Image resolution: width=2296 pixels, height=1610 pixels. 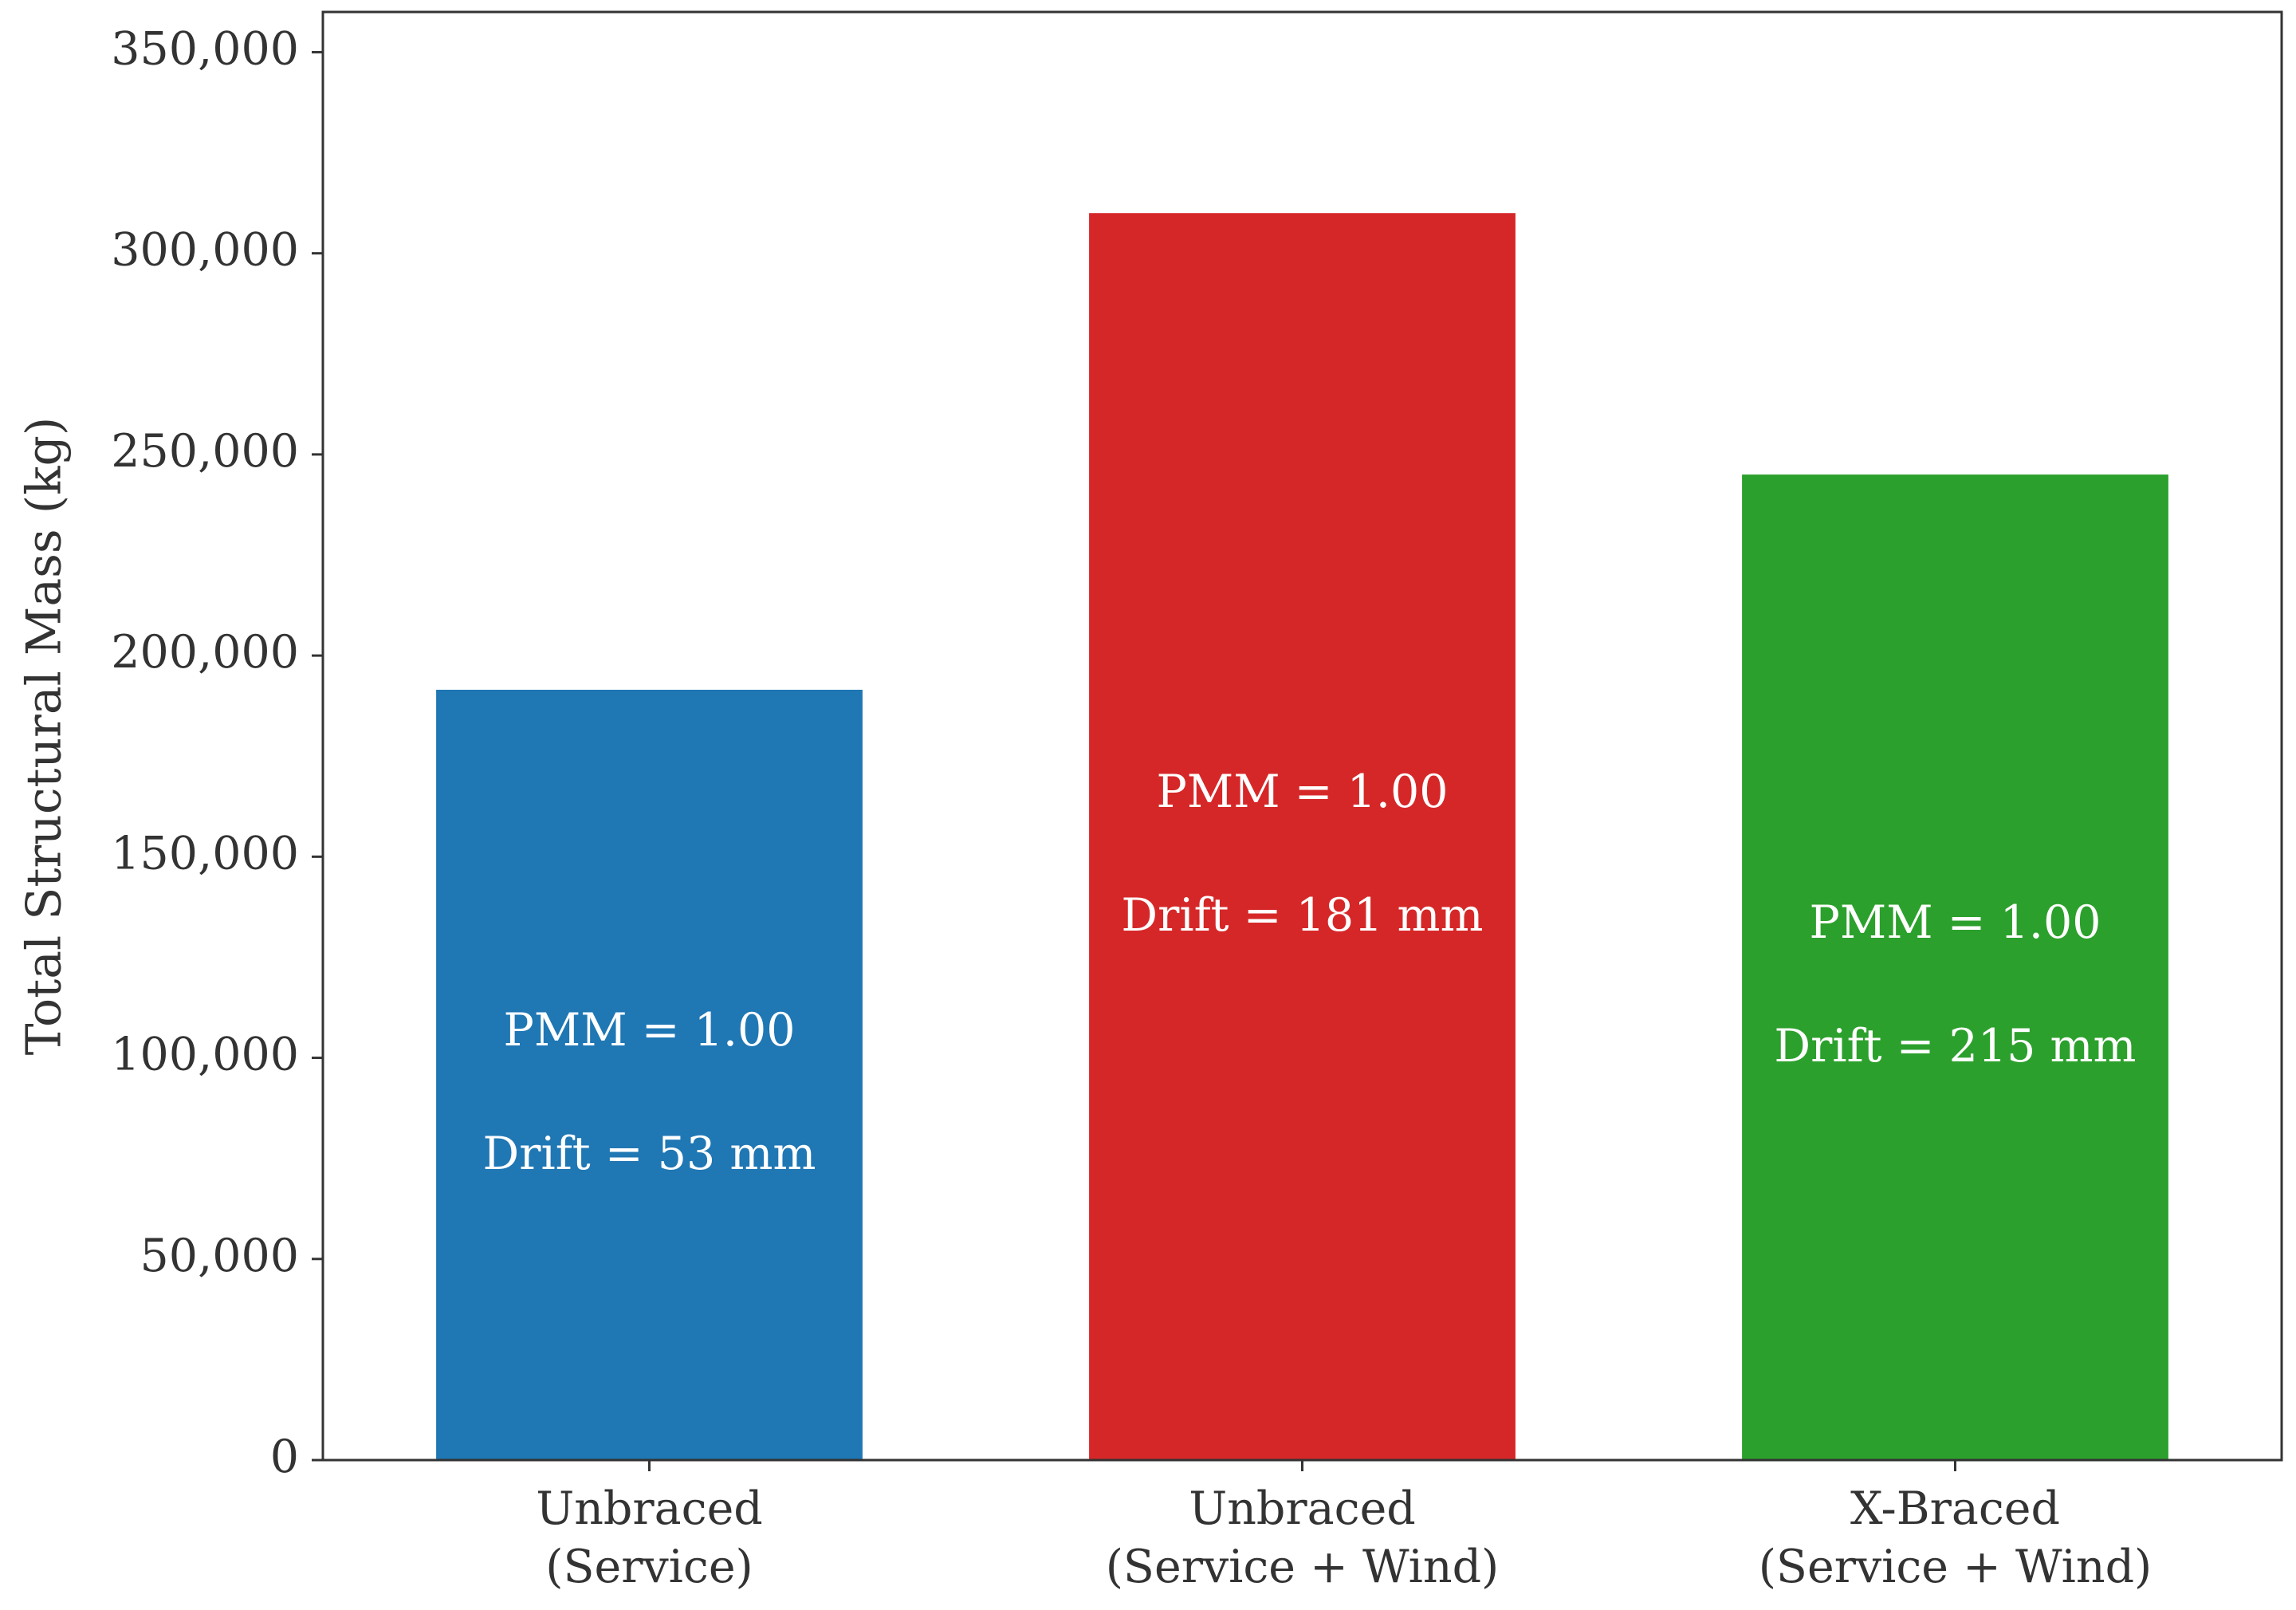 What do you see at coordinates (1955, 1567) in the screenshot?
I see `x-tick-label-3-line-2: (Service + Wind)` at bounding box center [1955, 1567].